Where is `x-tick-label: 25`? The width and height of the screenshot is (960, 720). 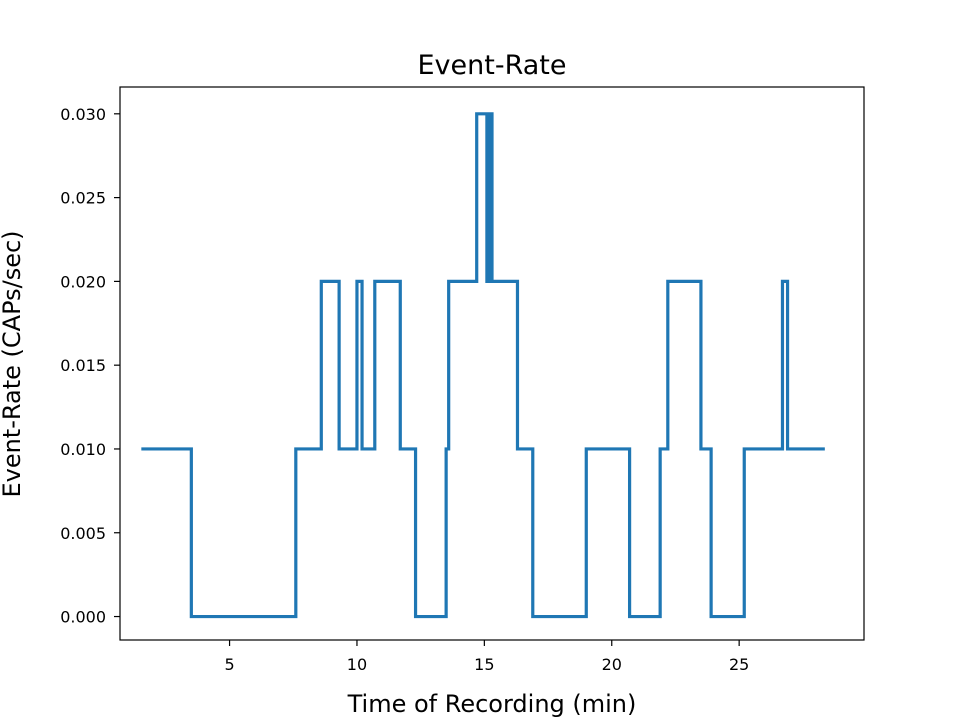 x-tick-label: 25 is located at coordinates (739, 664).